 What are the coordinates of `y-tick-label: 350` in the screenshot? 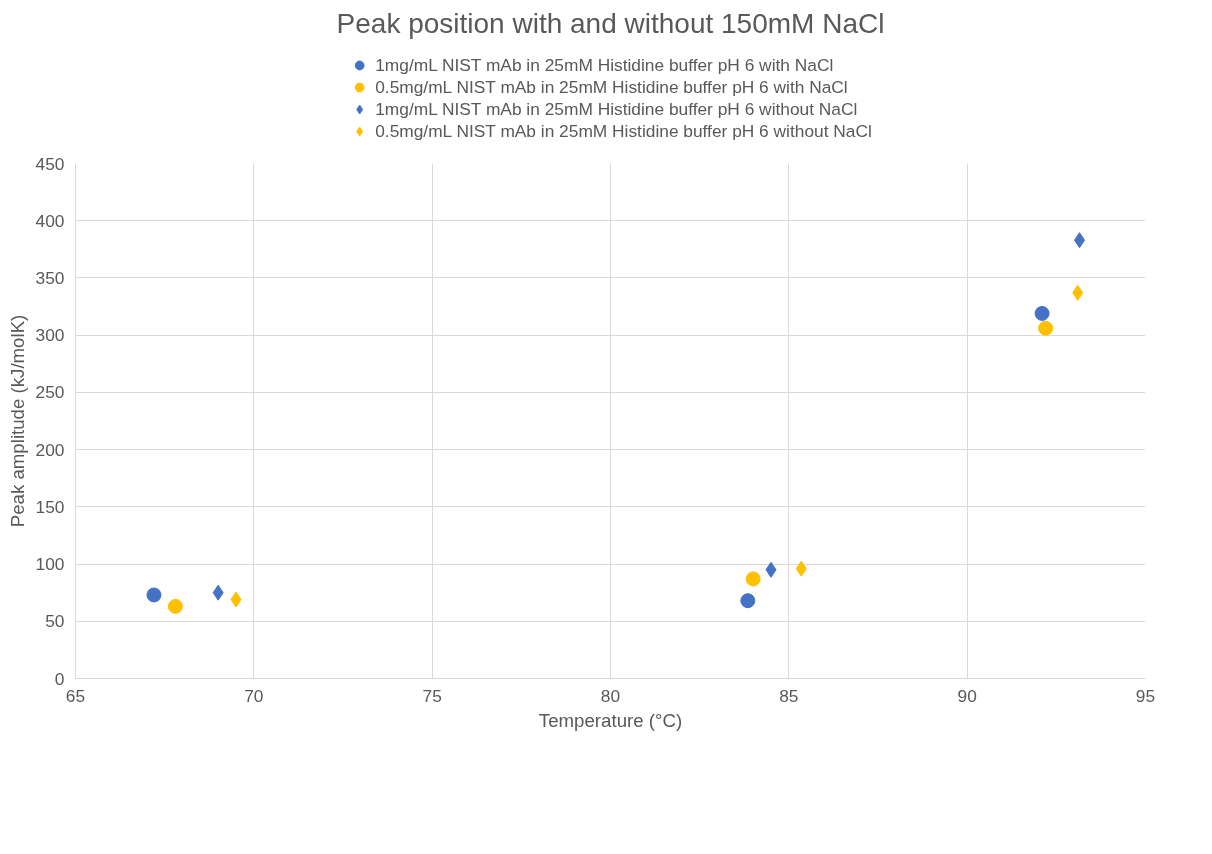 It's located at (50, 277).